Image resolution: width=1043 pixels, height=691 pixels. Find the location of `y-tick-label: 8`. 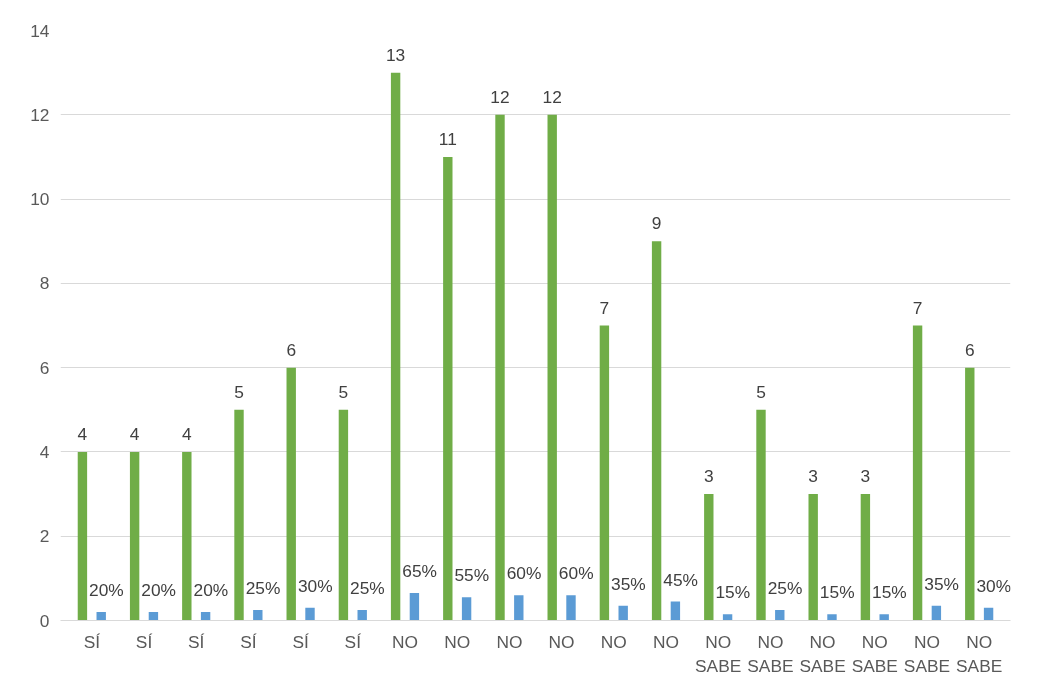

y-tick-label: 8 is located at coordinates (44, 283).